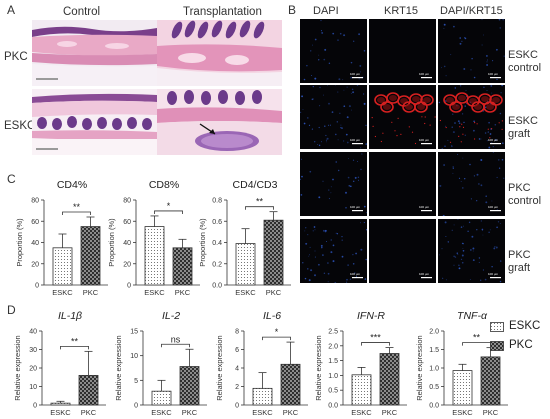 This screenshot has height=419, width=550. I want to click on chart-cd8-ytick-label: 60, so click(127, 222).